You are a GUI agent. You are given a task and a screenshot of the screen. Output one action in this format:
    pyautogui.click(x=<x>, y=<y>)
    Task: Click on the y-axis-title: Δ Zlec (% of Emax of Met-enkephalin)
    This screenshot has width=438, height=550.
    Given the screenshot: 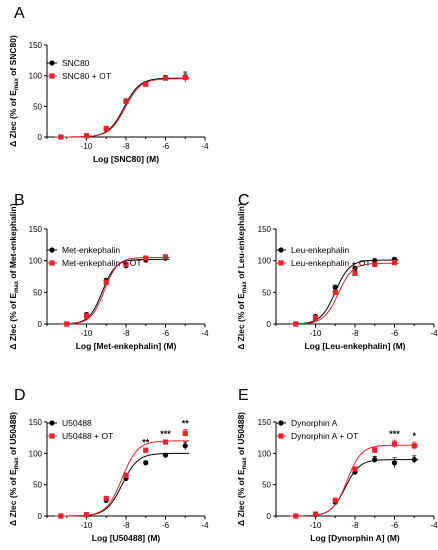 What is the action you would take?
    pyautogui.click(x=14, y=276)
    